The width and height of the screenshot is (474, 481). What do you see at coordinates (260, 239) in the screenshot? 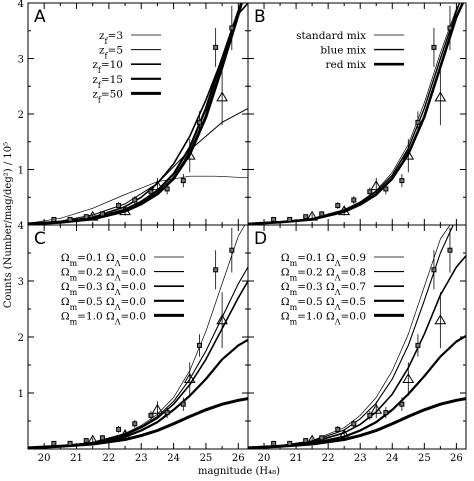
I see `panel-letter: D` at bounding box center [260, 239].